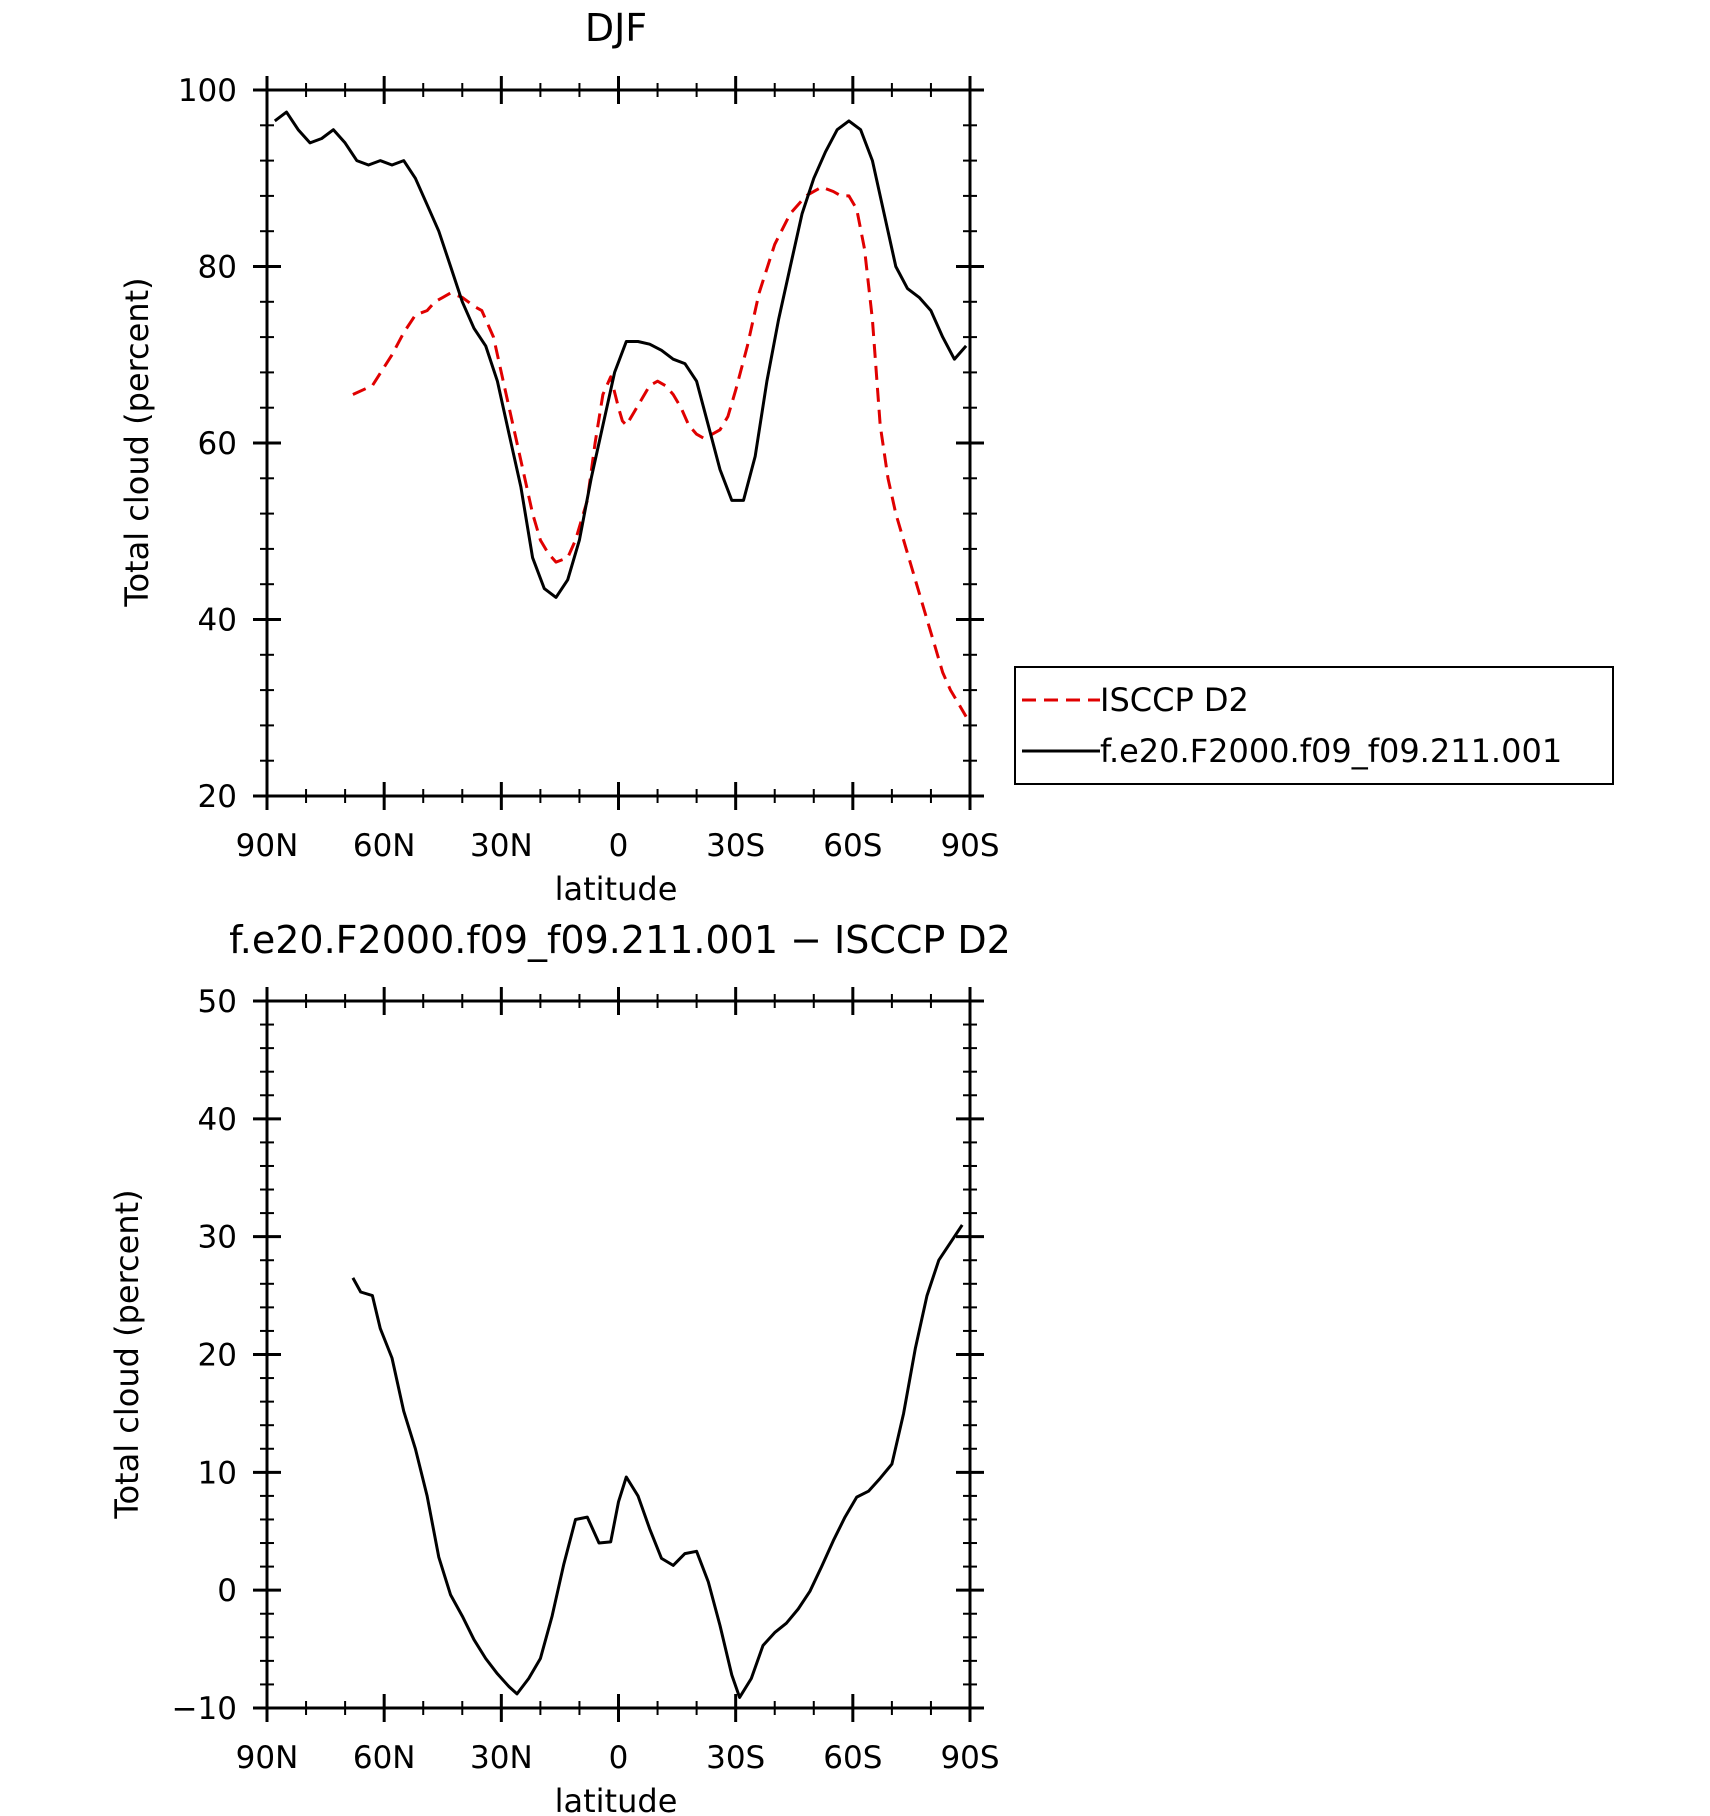 This screenshot has width=1710, height=1816. I want to click on top-chart-title: DJF, so click(616, 28).